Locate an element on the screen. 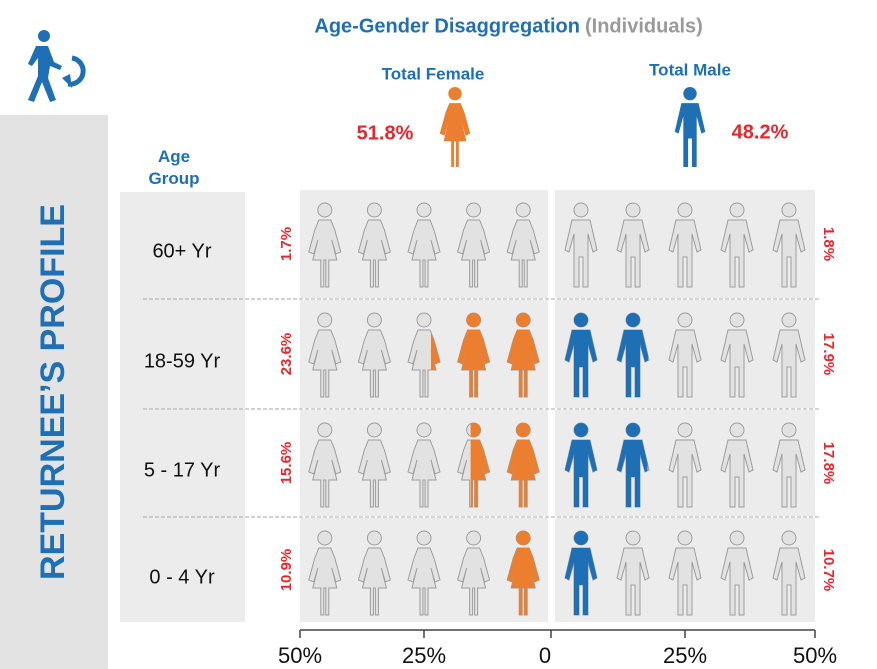 This screenshot has width=877, height=669. sidebar is located at coordinates (54, 392).